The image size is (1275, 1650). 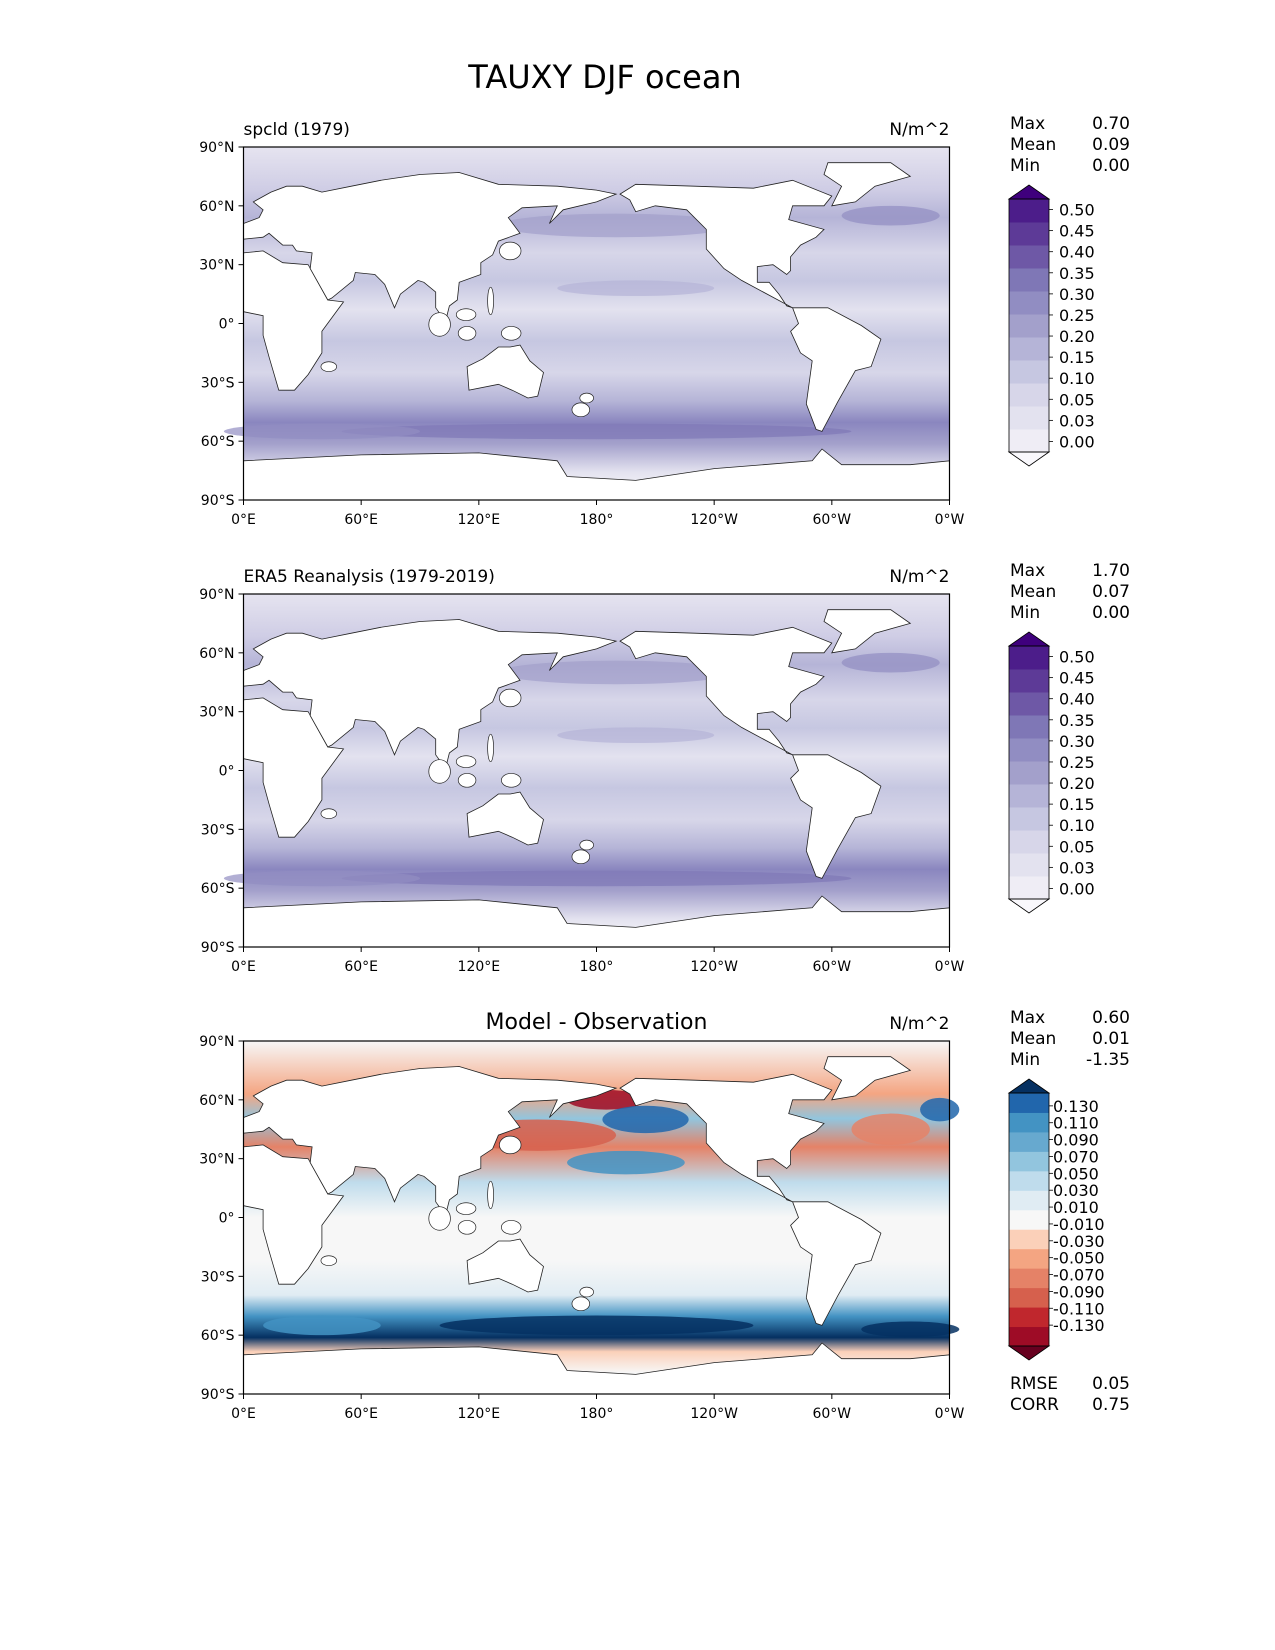 I want to click on colorbar-label: 0.130, so click(x=1076, y=1106).